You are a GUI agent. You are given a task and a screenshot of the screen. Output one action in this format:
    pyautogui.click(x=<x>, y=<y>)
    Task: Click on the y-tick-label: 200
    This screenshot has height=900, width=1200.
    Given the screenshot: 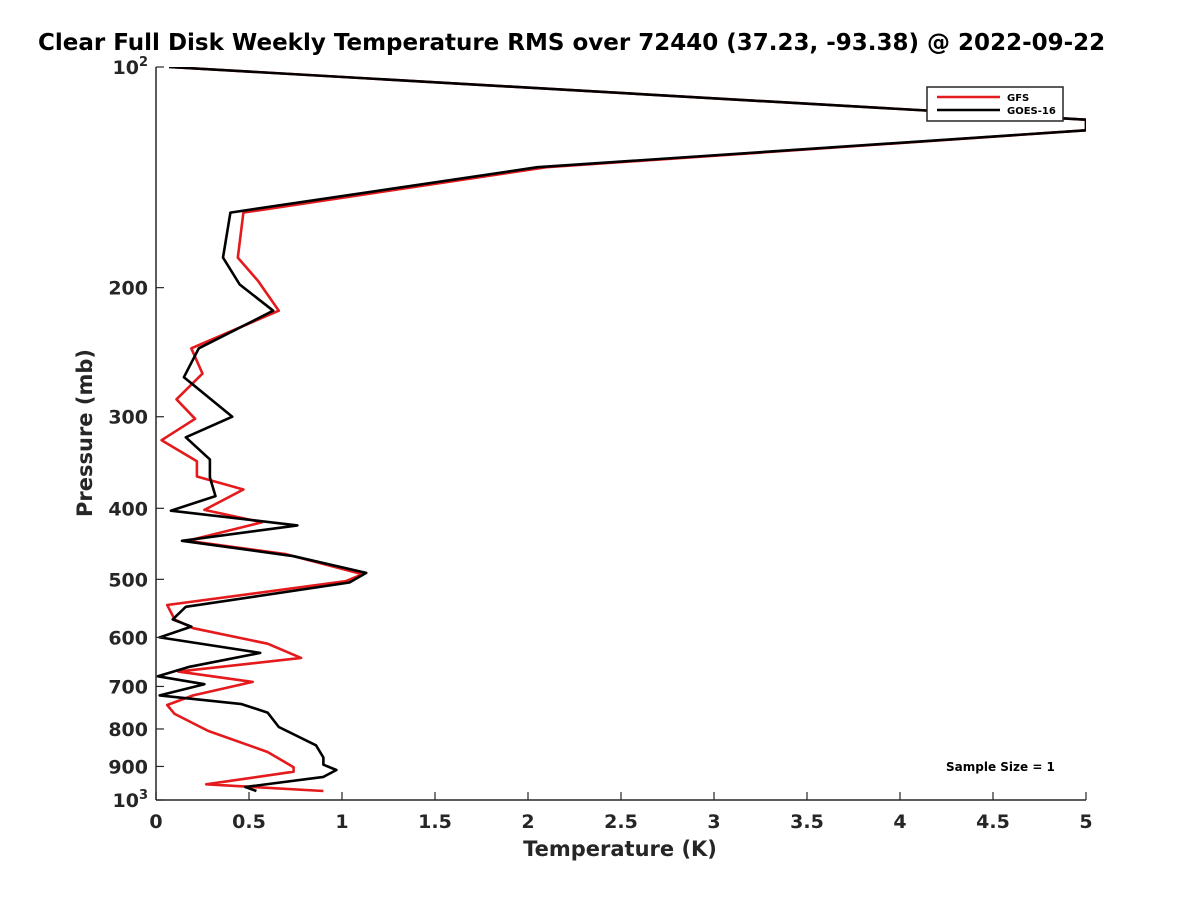 What is the action you would take?
    pyautogui.click(x=128, y=289)
    